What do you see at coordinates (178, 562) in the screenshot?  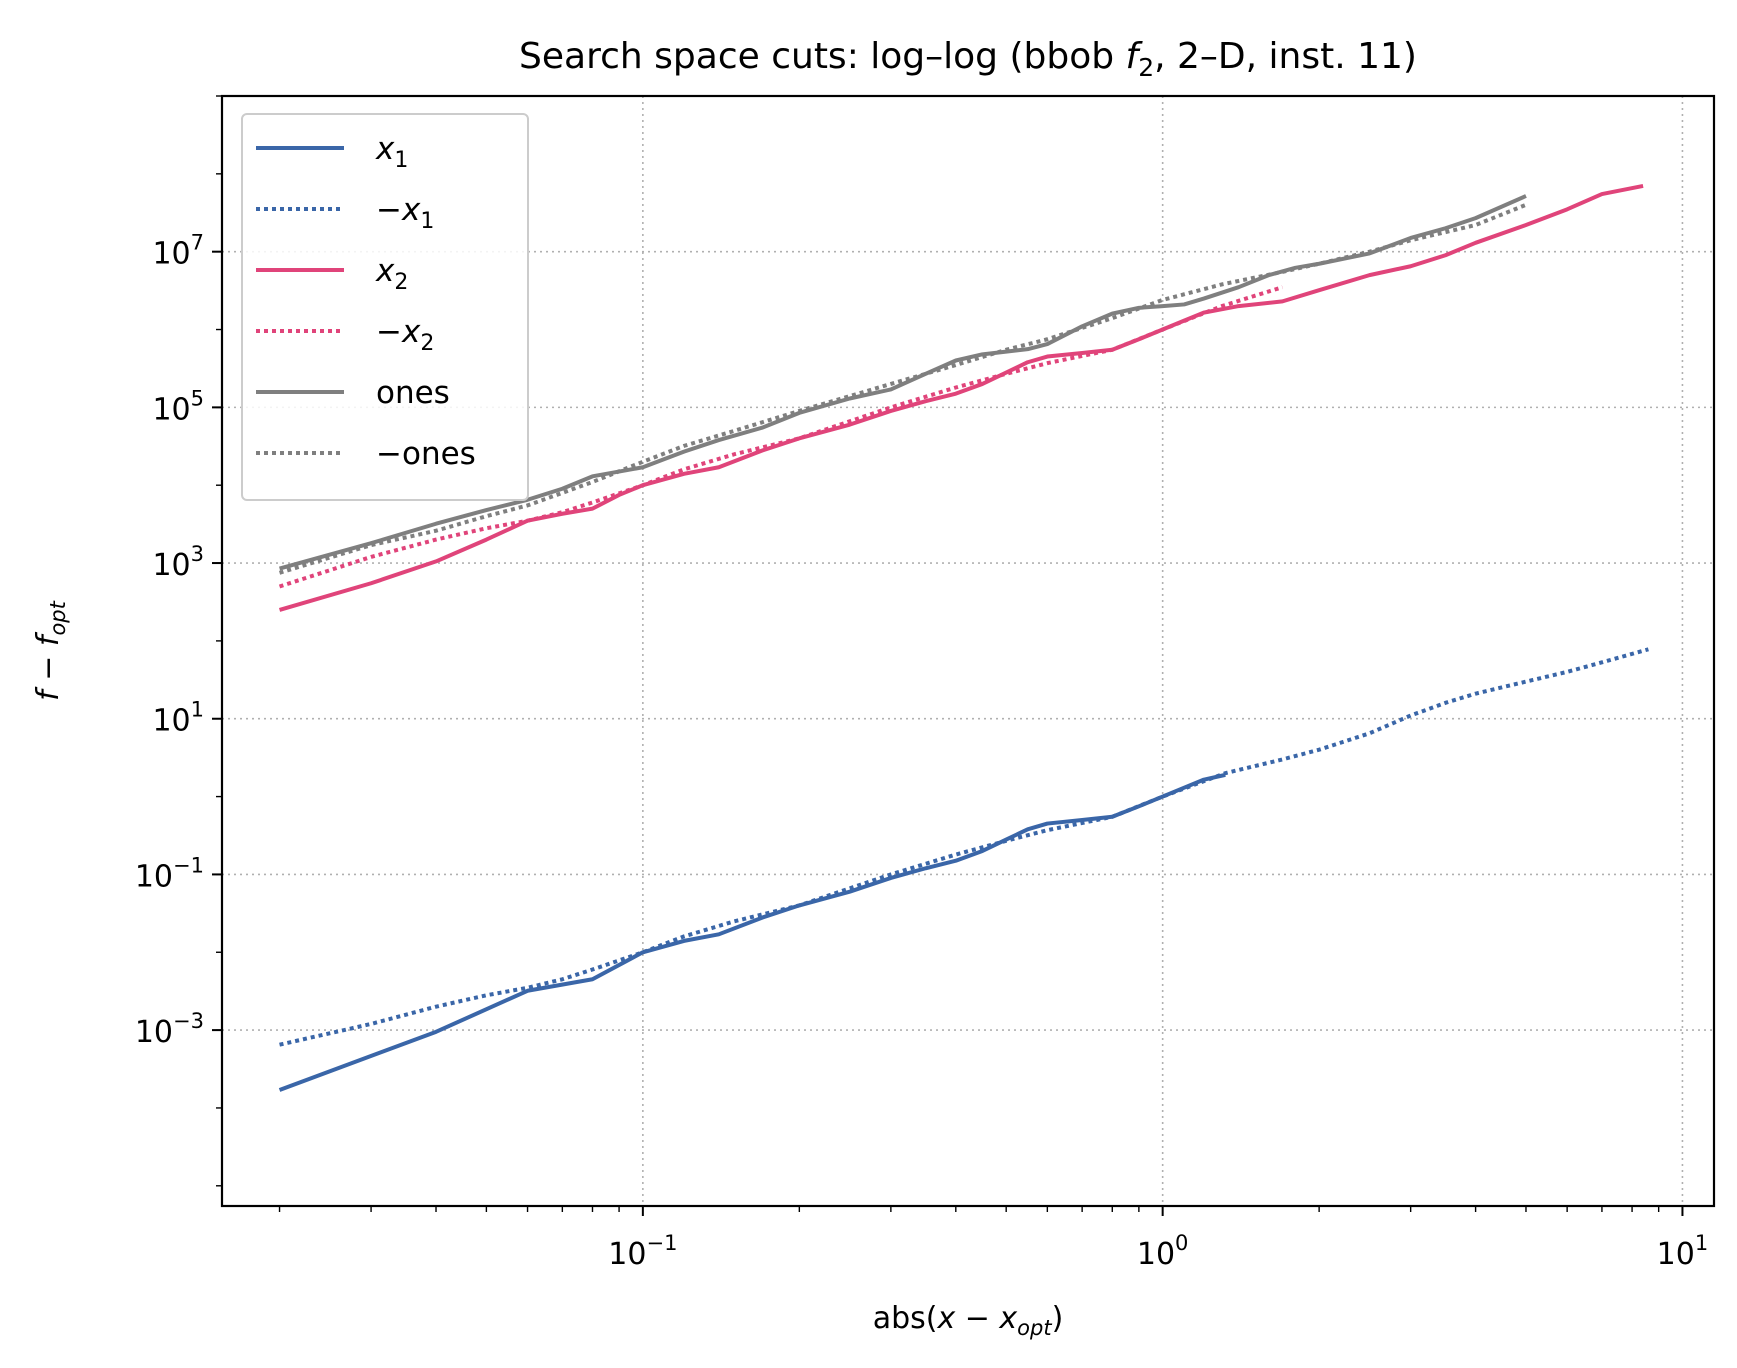 I see `y-tick-label: 10³` at bounding box center [178, 562].